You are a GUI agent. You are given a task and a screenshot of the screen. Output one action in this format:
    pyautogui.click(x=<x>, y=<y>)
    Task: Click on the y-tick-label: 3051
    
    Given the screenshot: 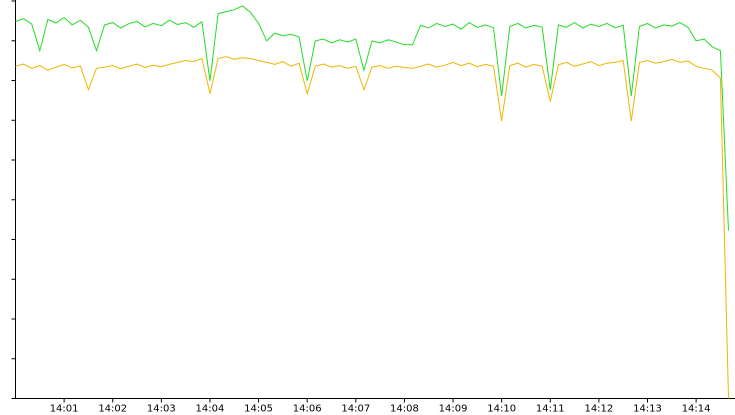 What is the action you would take?
    pyautogui.click(x=1, y=289)
    